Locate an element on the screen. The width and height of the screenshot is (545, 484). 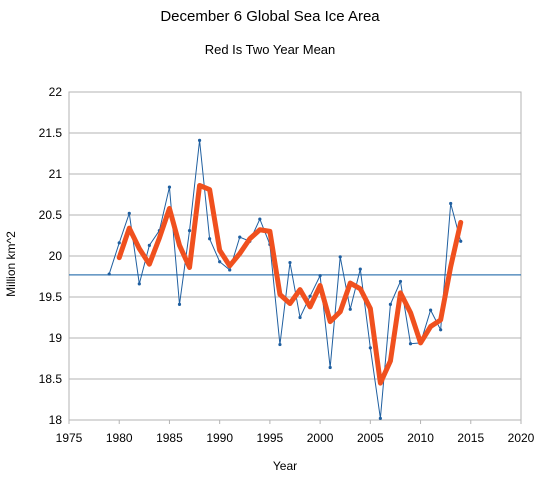
x-axis-label: Year is located at coordinates (285, 466).